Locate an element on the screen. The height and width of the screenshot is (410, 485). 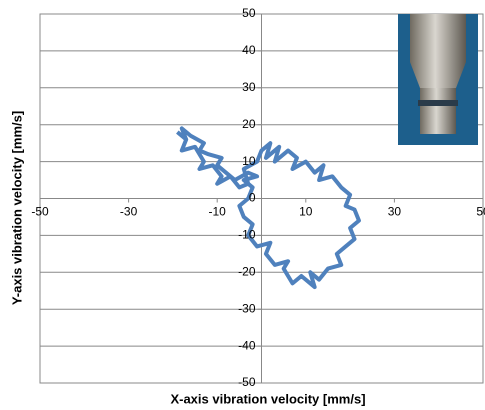
y-tick-label: -10 is located at coordinates (247, 235).